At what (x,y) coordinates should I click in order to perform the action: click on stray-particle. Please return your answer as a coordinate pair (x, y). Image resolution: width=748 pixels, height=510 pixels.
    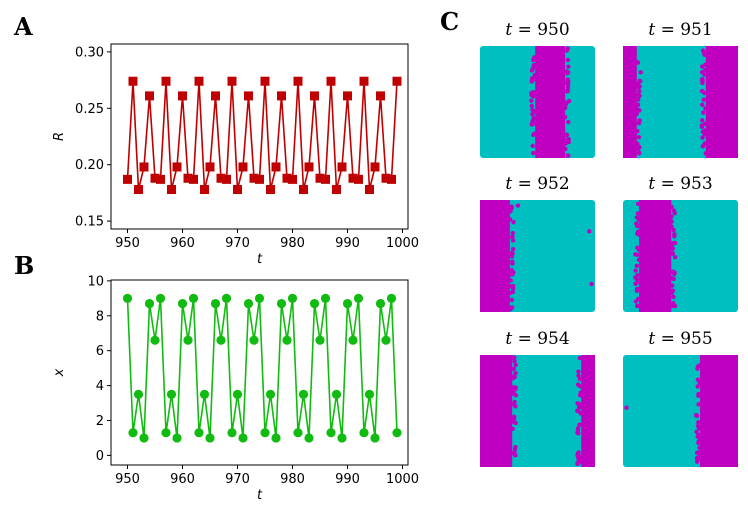
    Looking at the image, I should click on (591, 284).